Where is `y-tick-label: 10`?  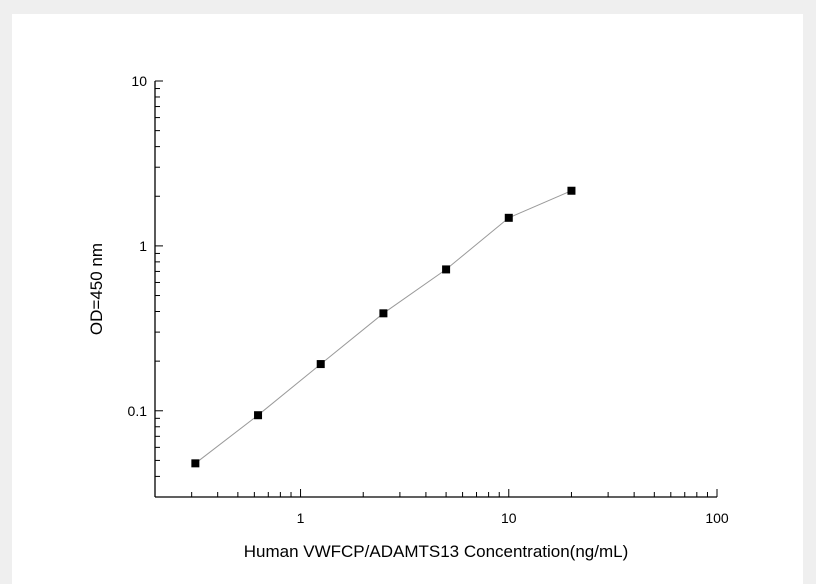 y-tick-label: 10 is located at coordinates (139, 81).